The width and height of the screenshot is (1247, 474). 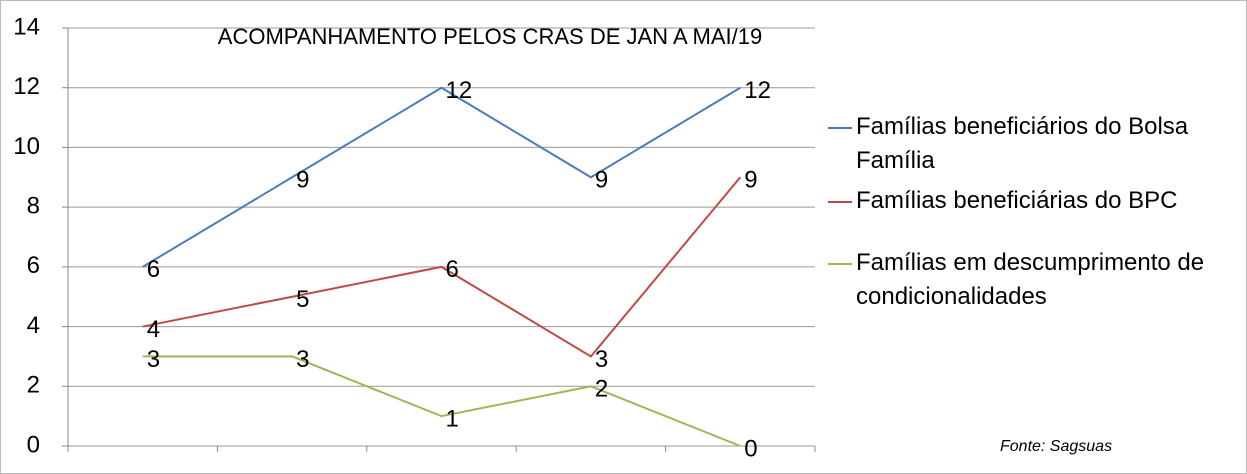 What do you see at coordinates (750, 448) in the screenshot?
I see `data-label: 0` at bounding box center [750, 448].